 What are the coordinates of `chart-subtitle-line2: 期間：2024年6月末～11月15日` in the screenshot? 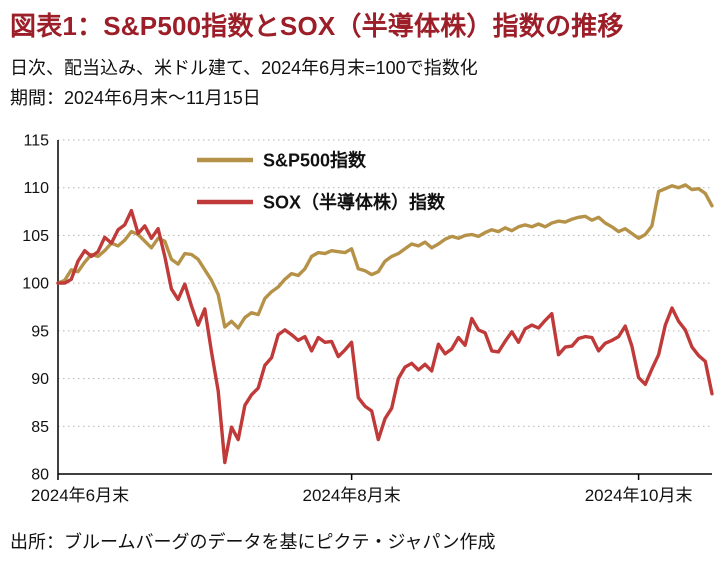 It's located at (135, 98).